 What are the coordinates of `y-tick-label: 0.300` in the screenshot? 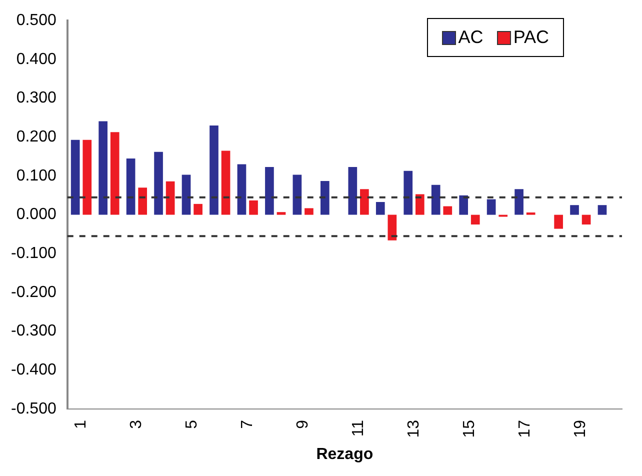 It's located at (36, 98).